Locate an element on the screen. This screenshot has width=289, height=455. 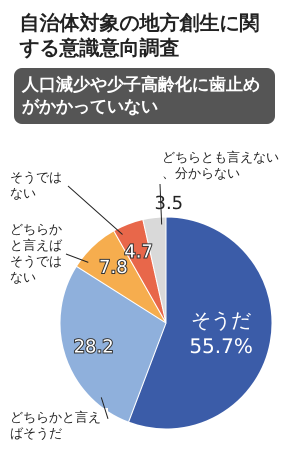
chart-subtitle: 人口減少や少子高齢化に歯止めがかかっていない is located at coordinates (140, 96).